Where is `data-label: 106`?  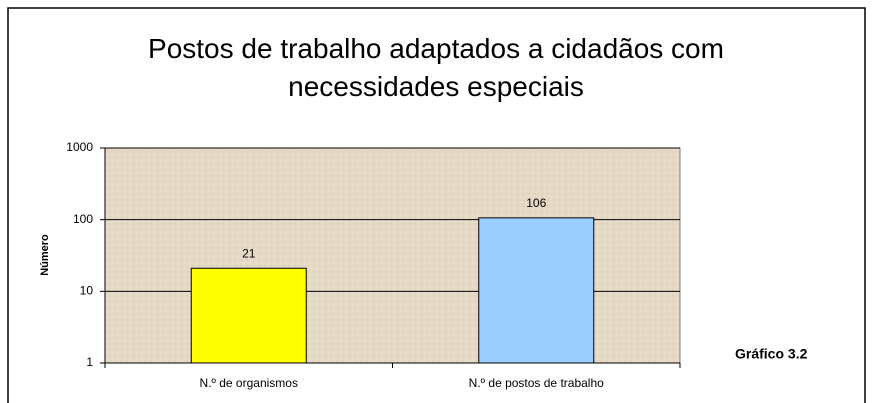 data-label: 106 is located at coordinates (536, 203).